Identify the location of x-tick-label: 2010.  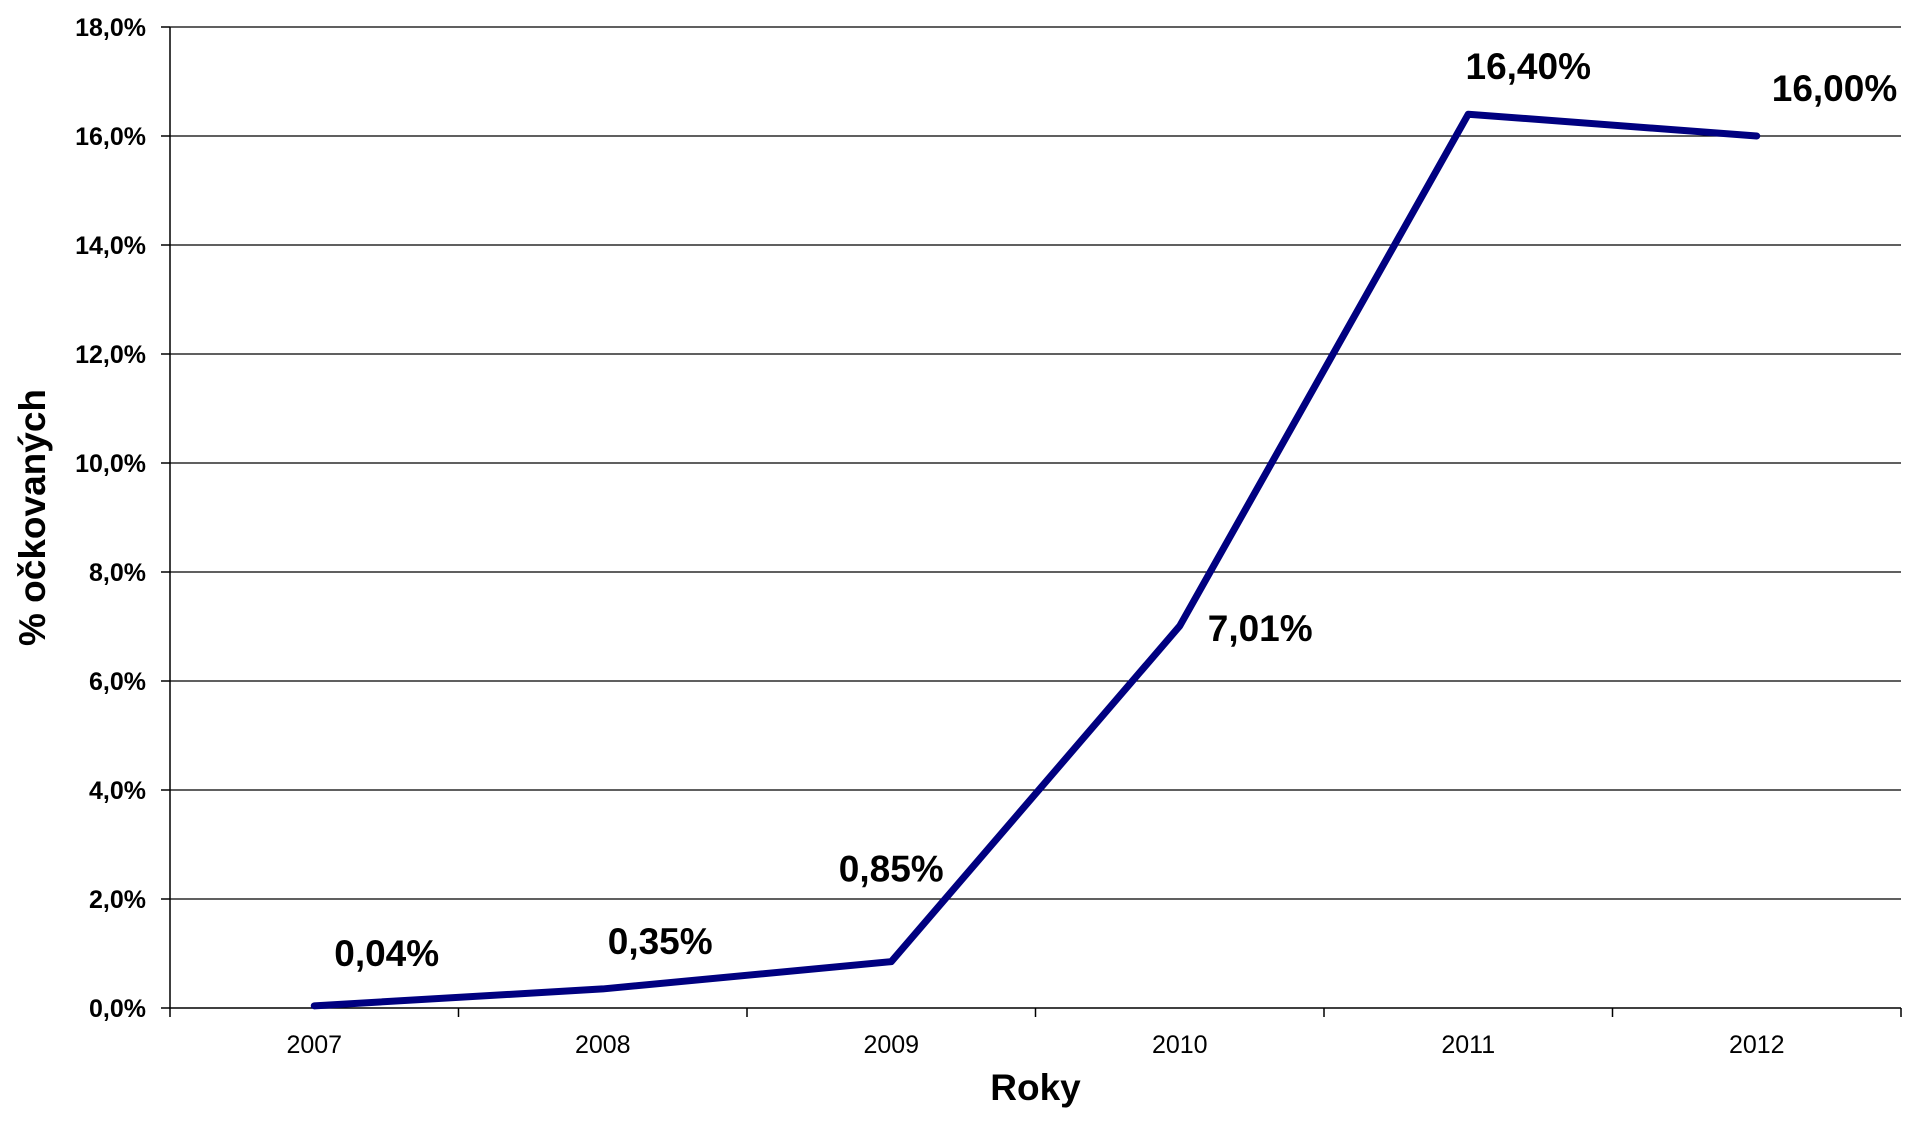
(1180, 1045).